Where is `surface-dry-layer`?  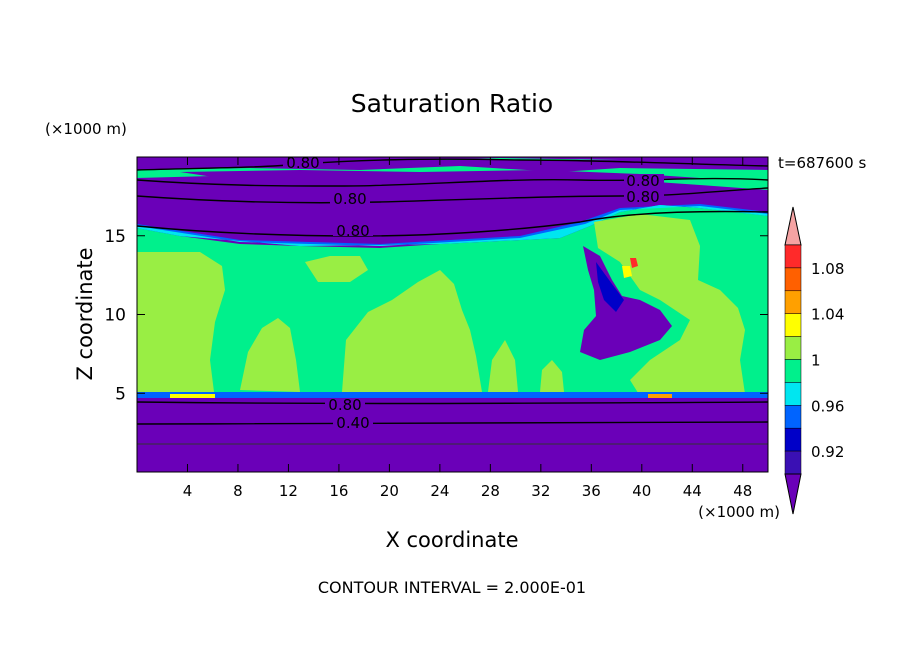 surface-dry-layer is located at coordinates (452, 434).